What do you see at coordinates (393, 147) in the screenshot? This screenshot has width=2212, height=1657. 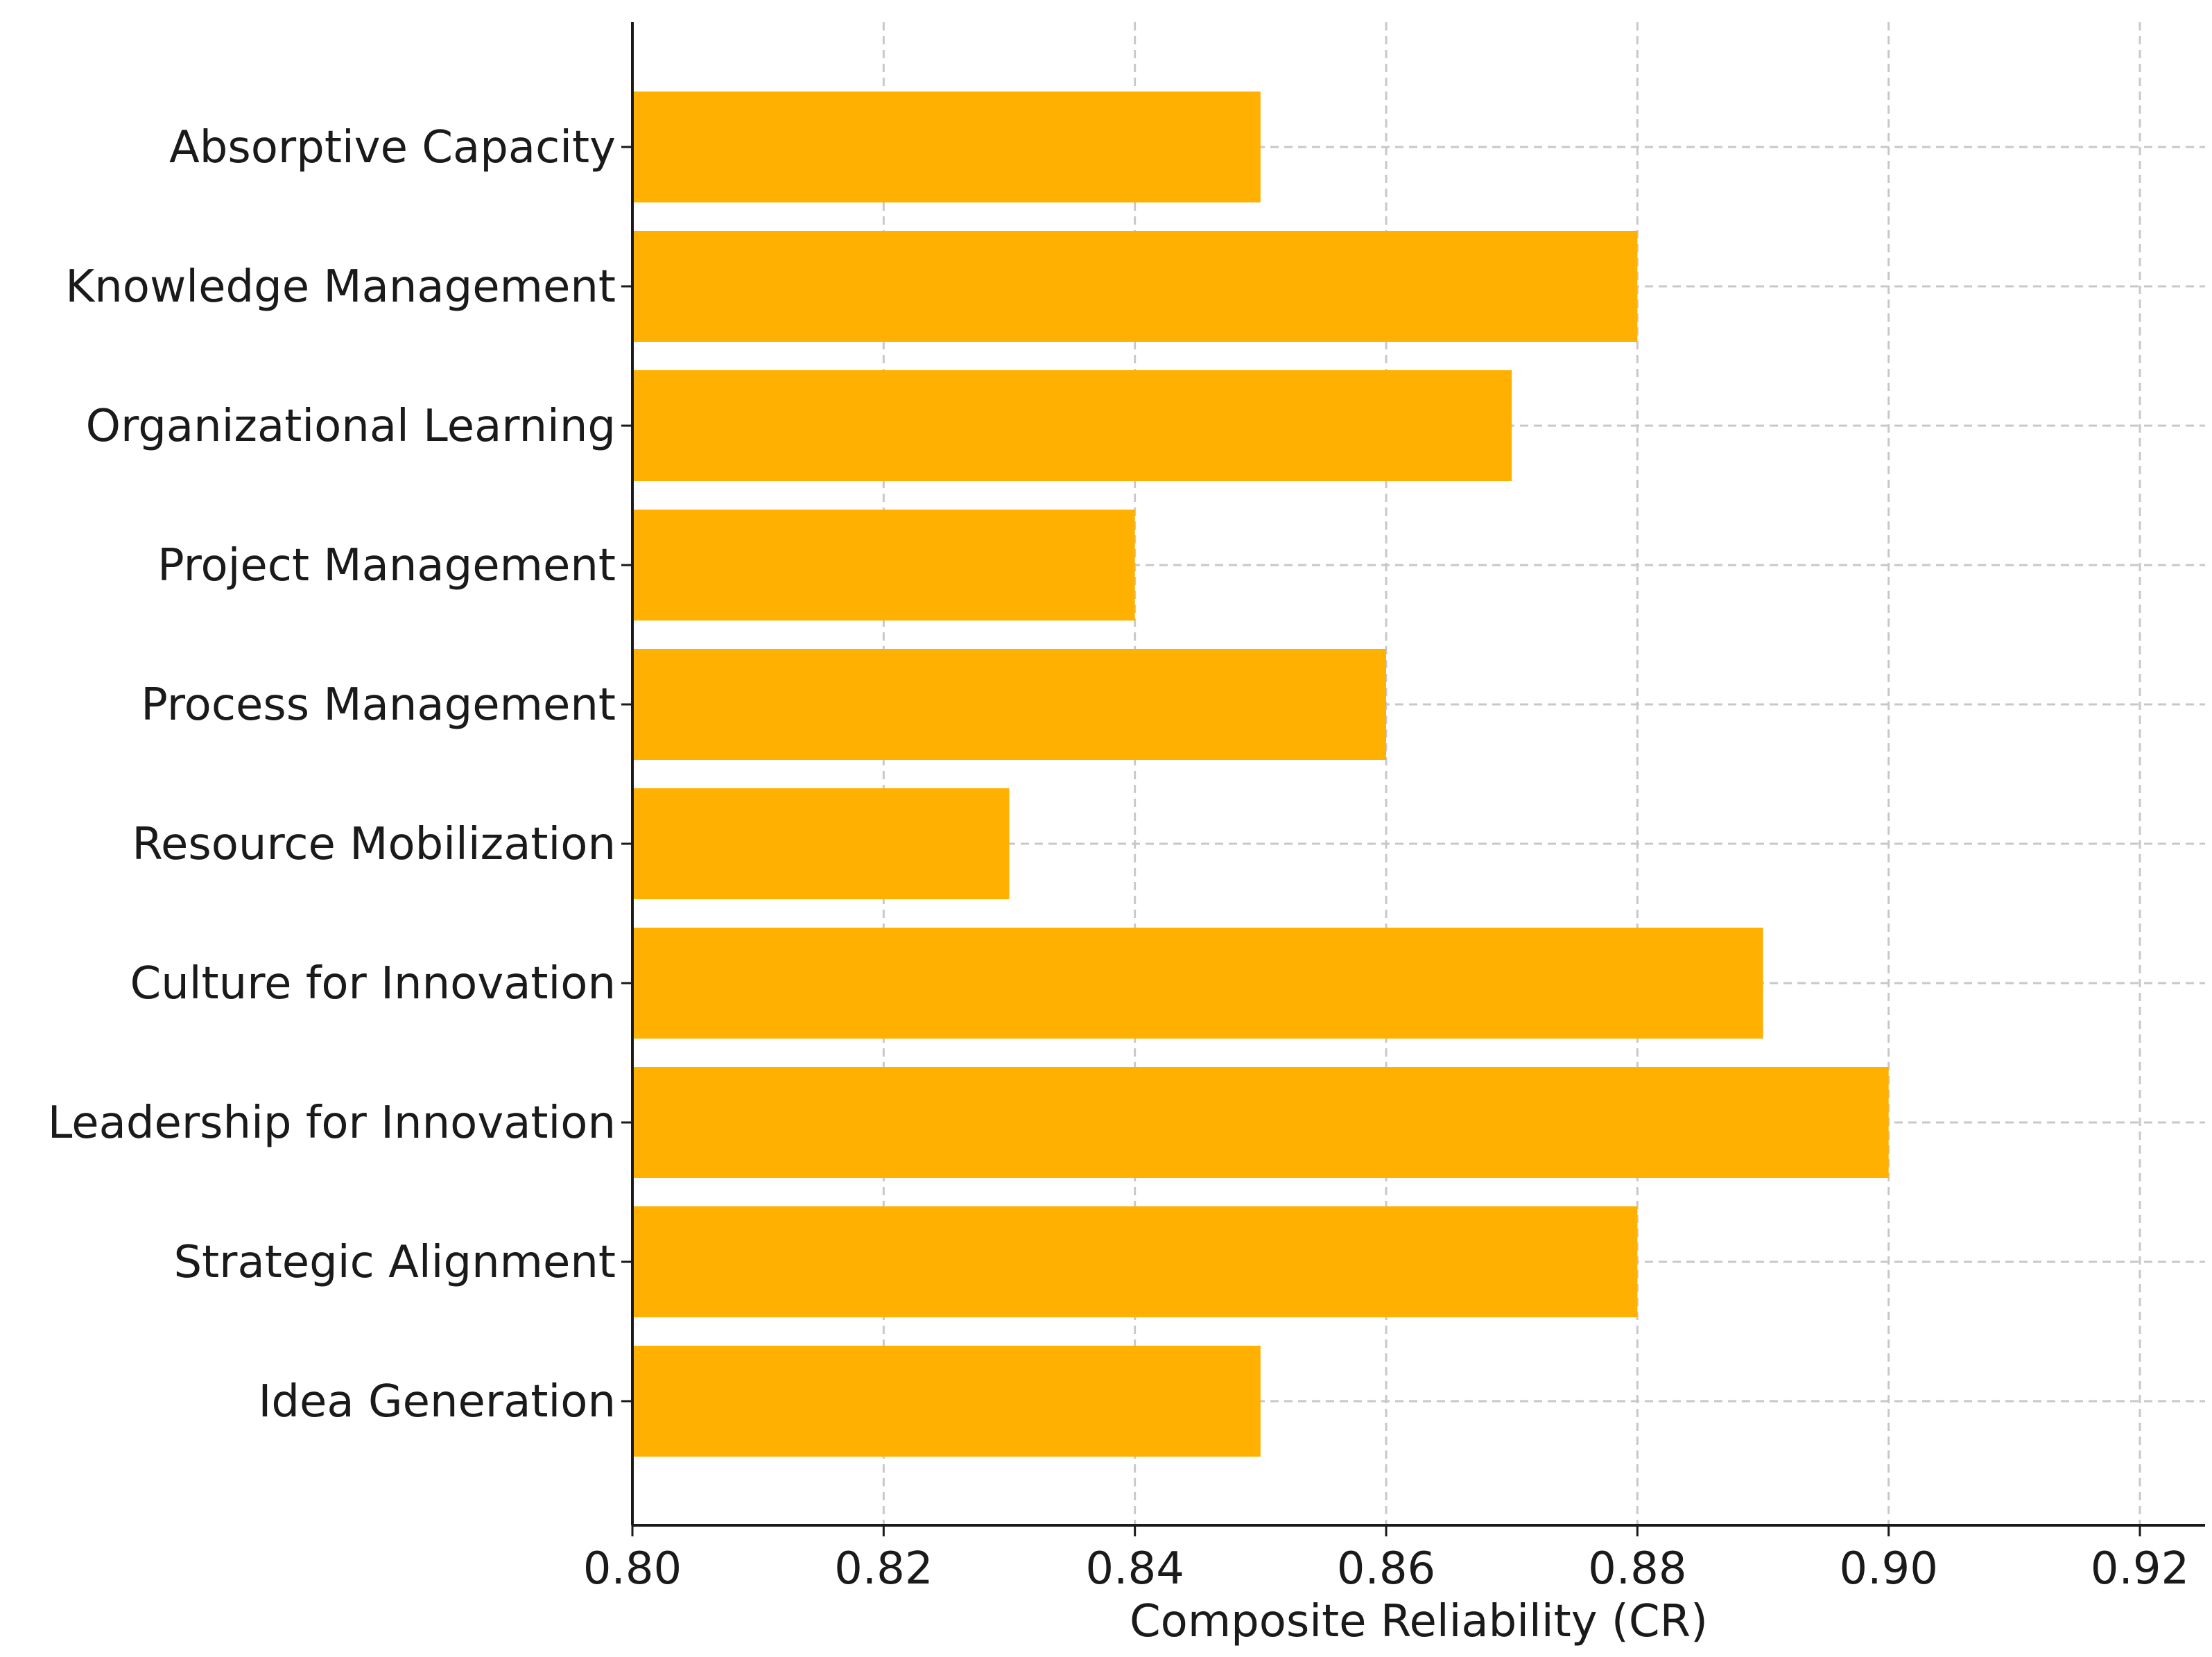 I see `y-tick-label: Absorptive Capacity` at bounding box center [393, 147].